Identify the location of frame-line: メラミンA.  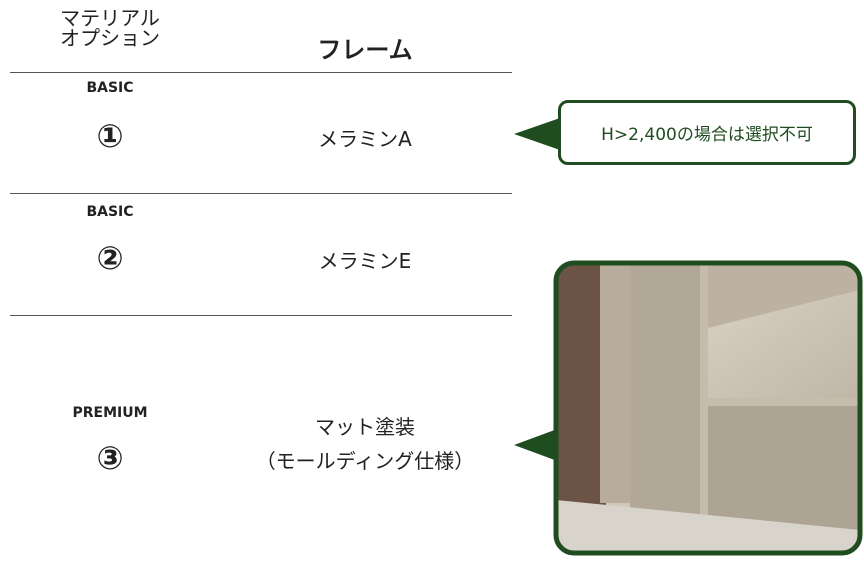
(365, 139).